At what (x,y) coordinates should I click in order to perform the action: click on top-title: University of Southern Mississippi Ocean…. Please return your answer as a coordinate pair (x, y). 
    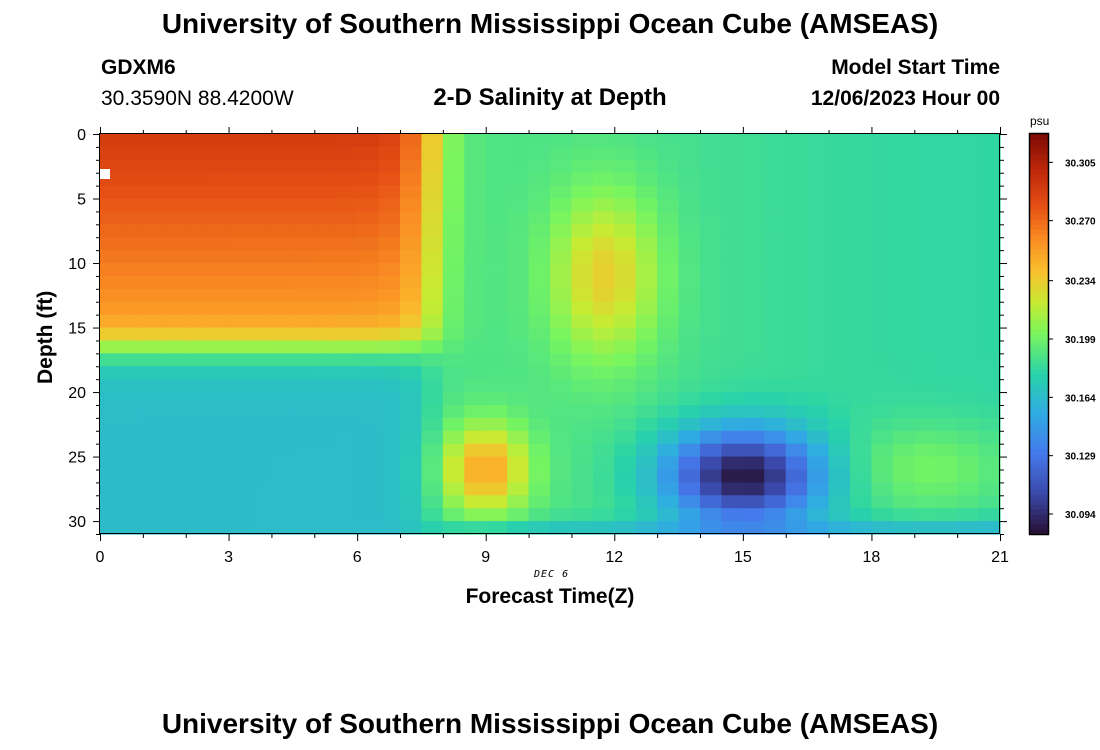
    Looking at the image, I should click on (550, 23).